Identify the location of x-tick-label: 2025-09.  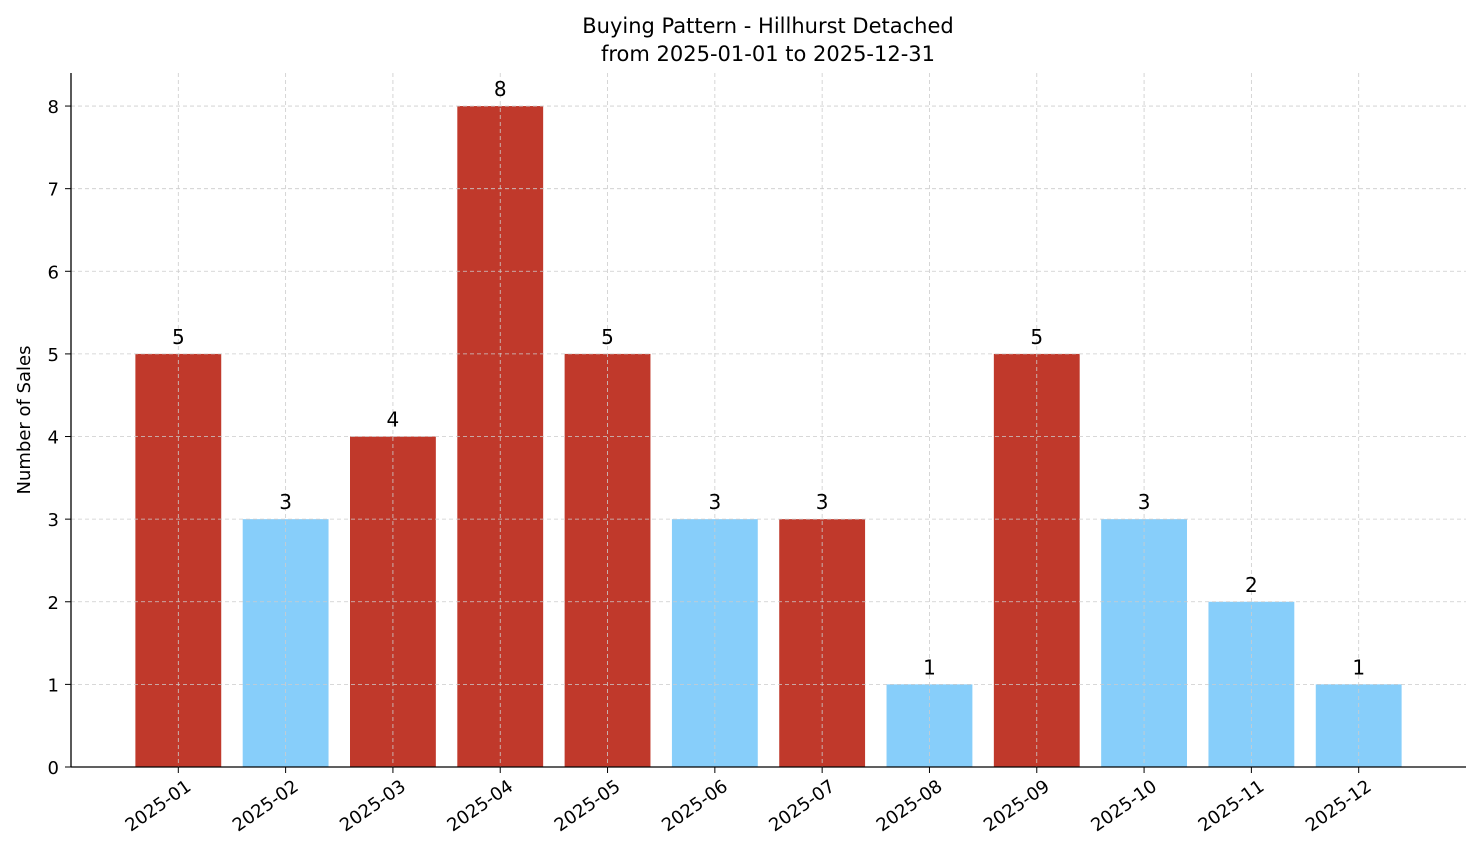
(1017, 806).